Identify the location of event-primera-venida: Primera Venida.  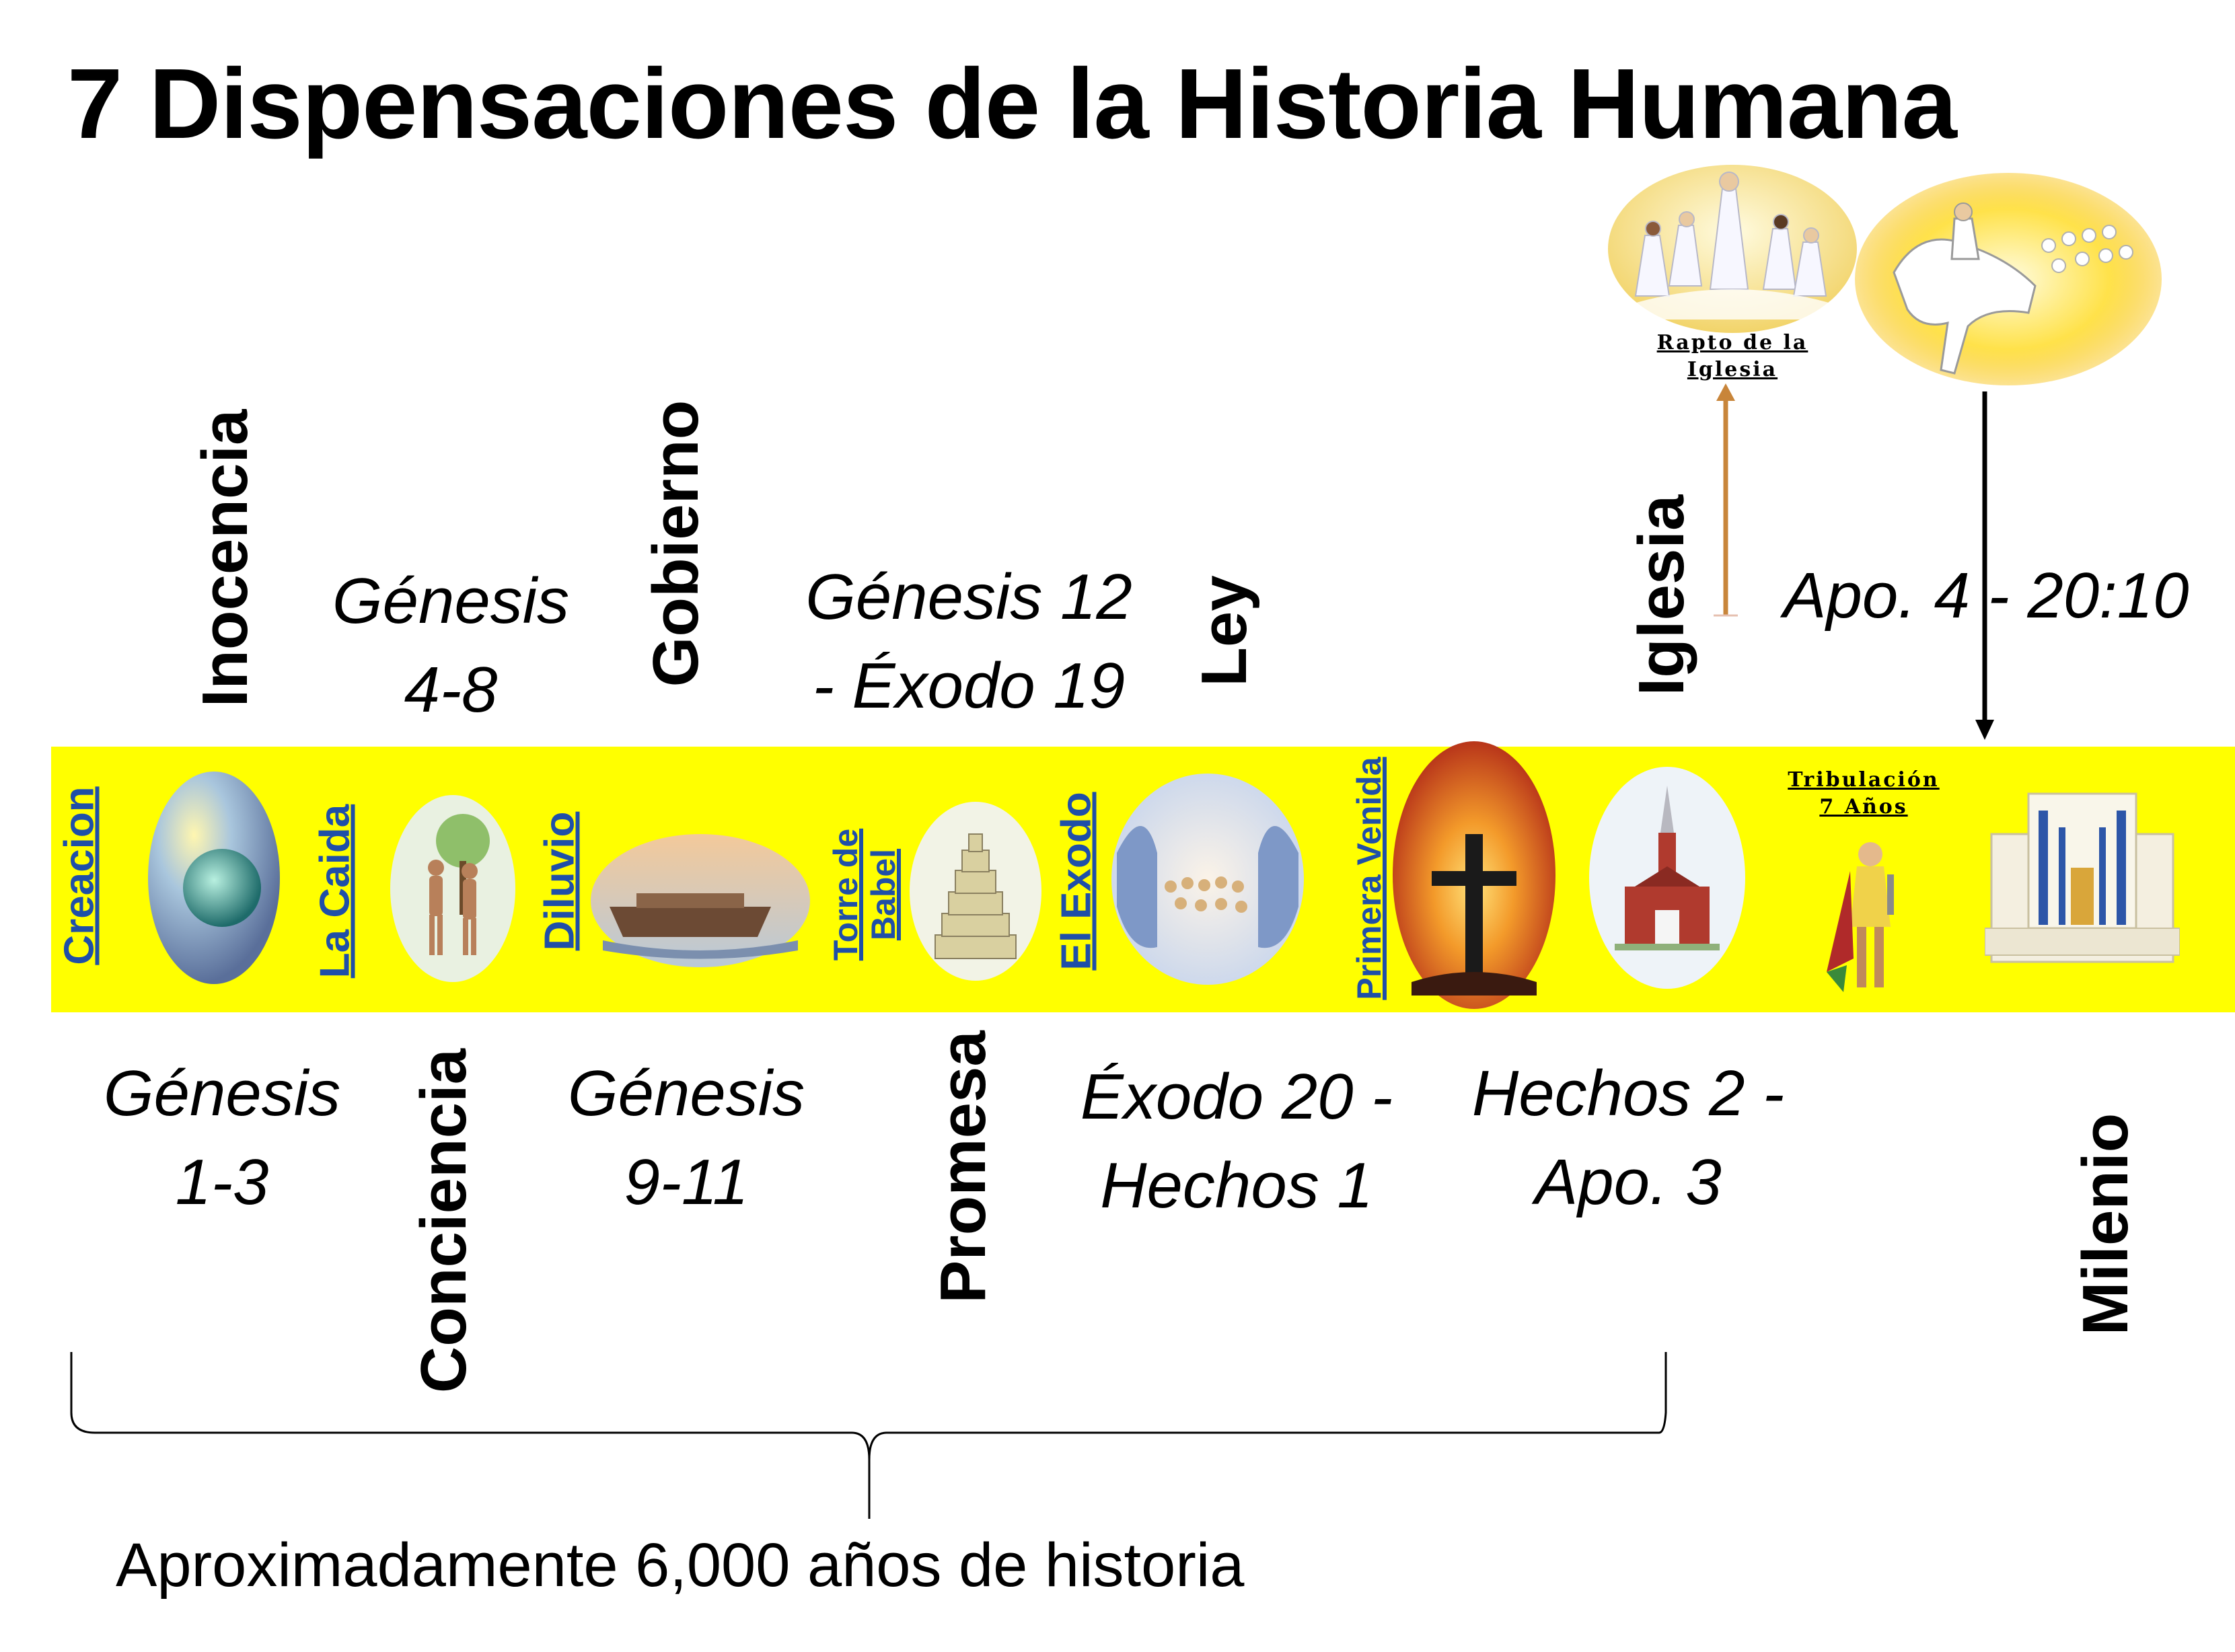
(1369, 878).